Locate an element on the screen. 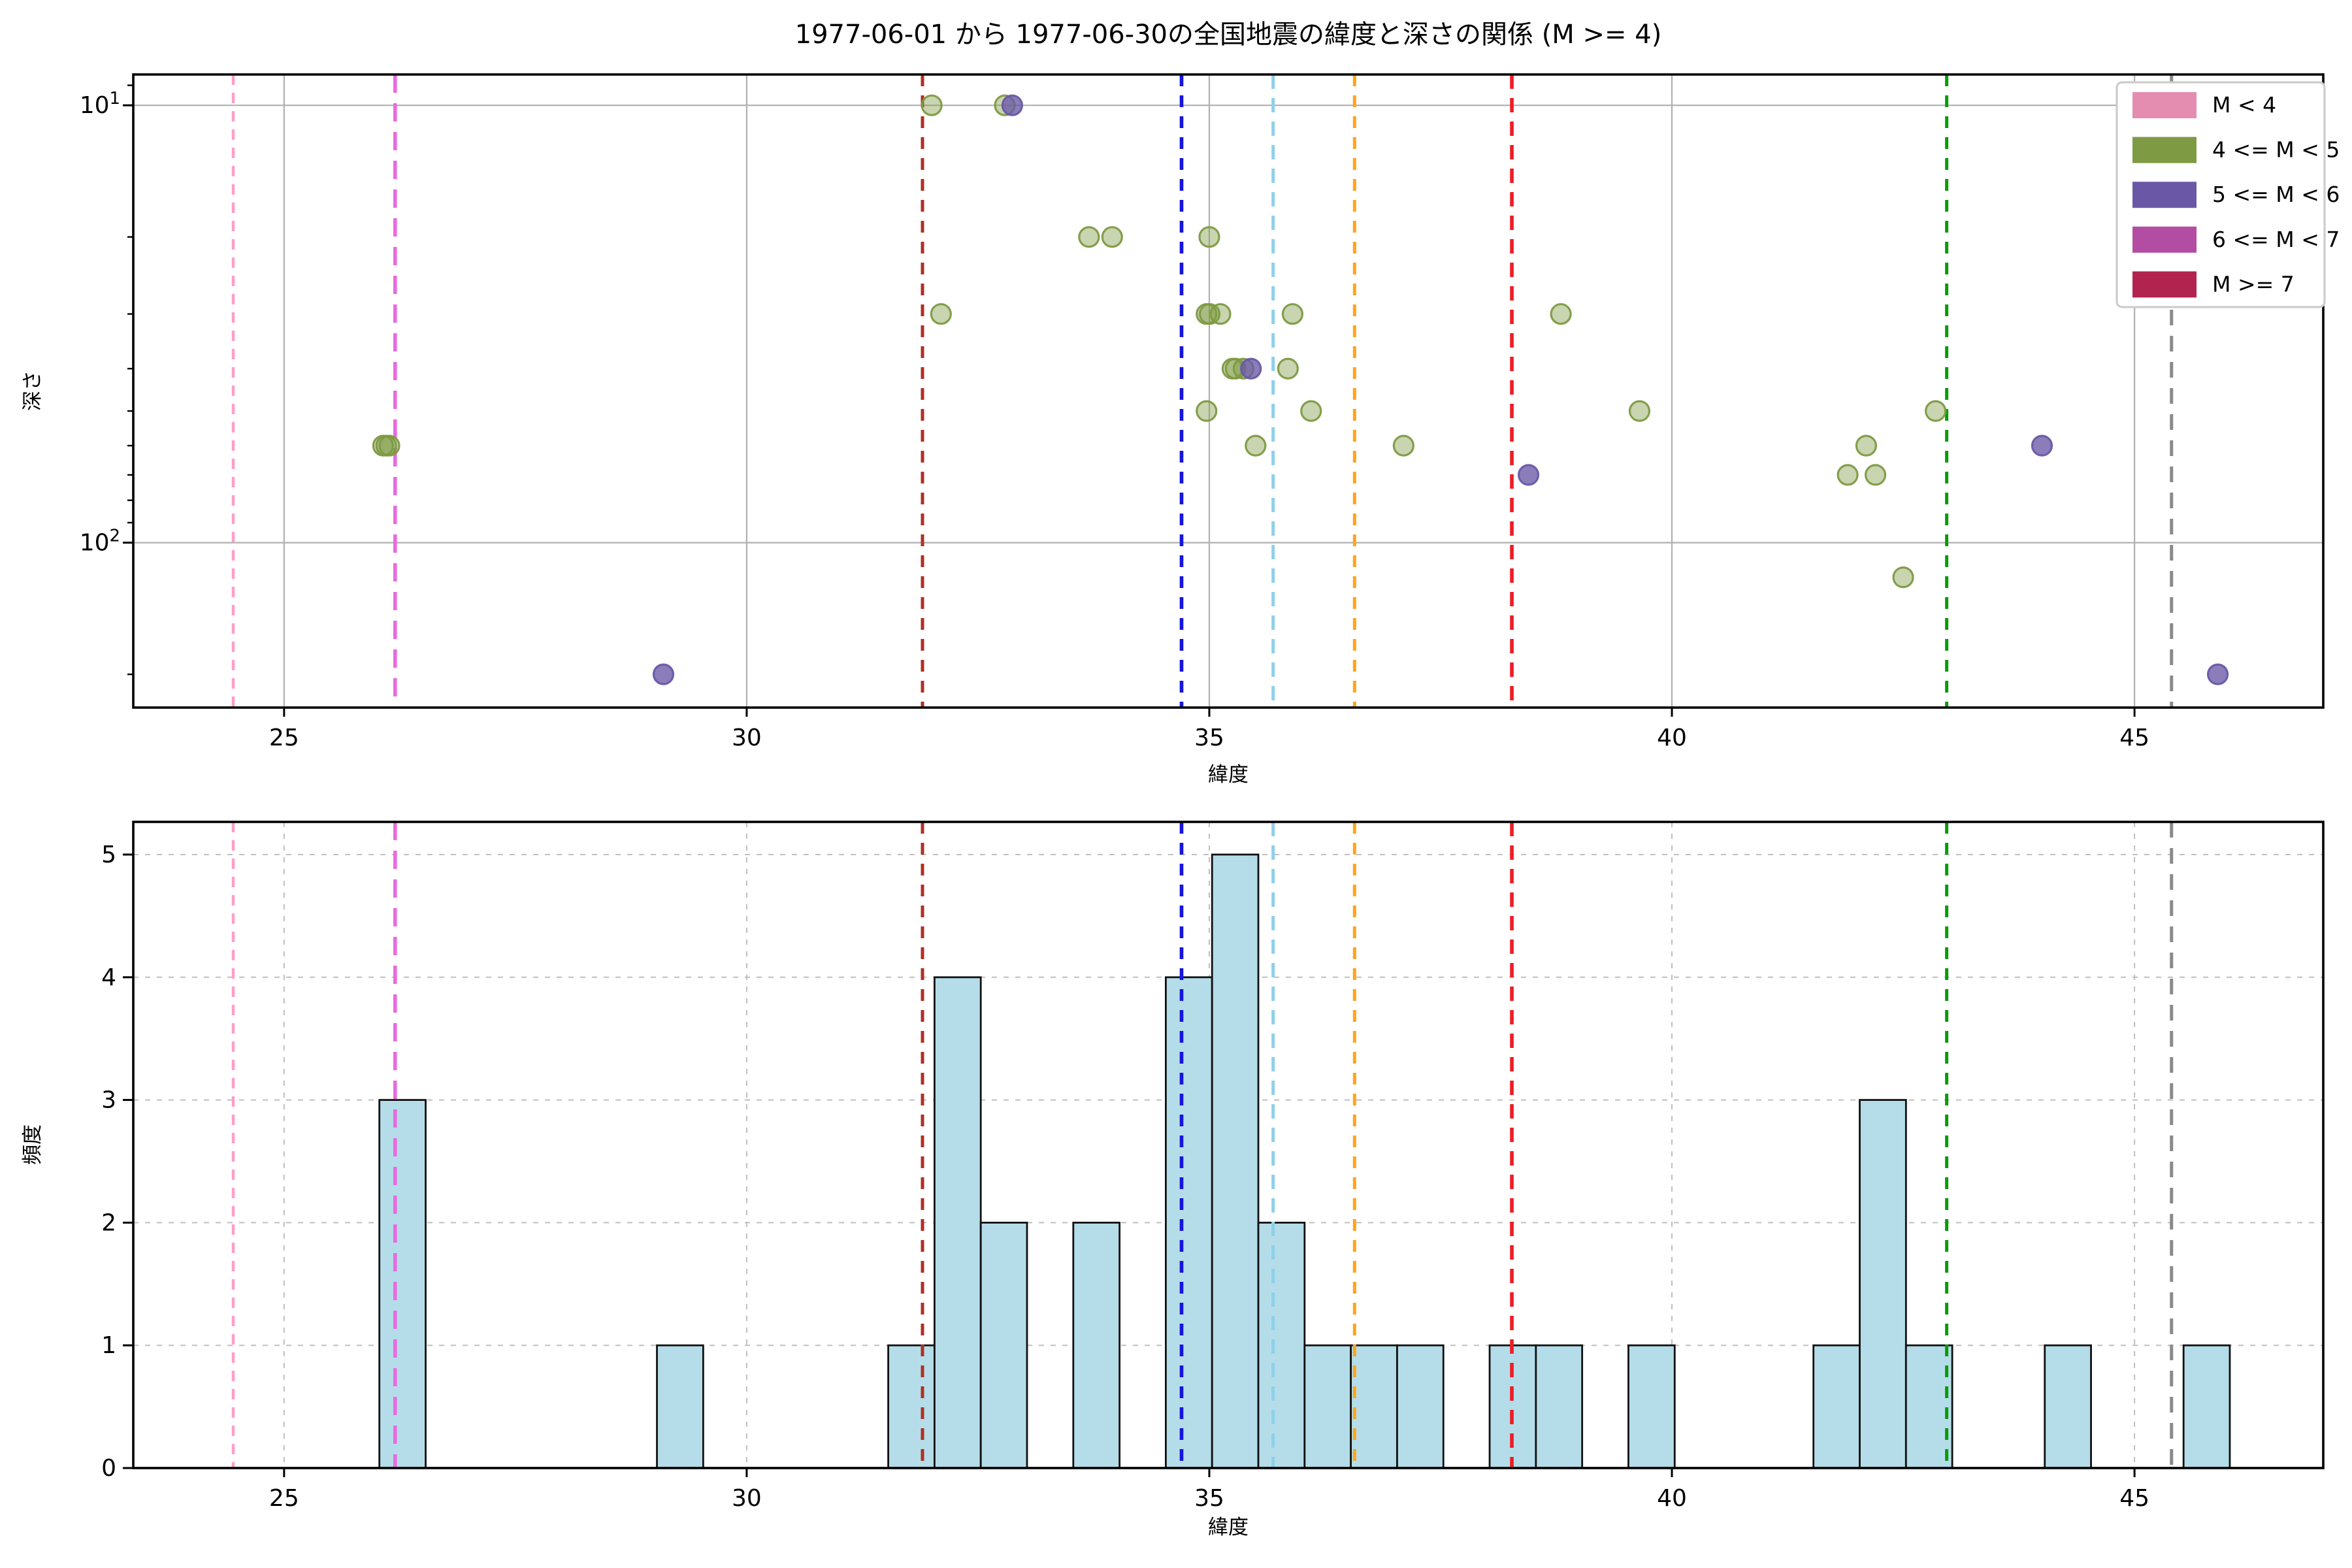 This screenshot has width=2352, height=1568. bottom-ylabel-frequency: 頻度 is located at coordinates (32, 1144).